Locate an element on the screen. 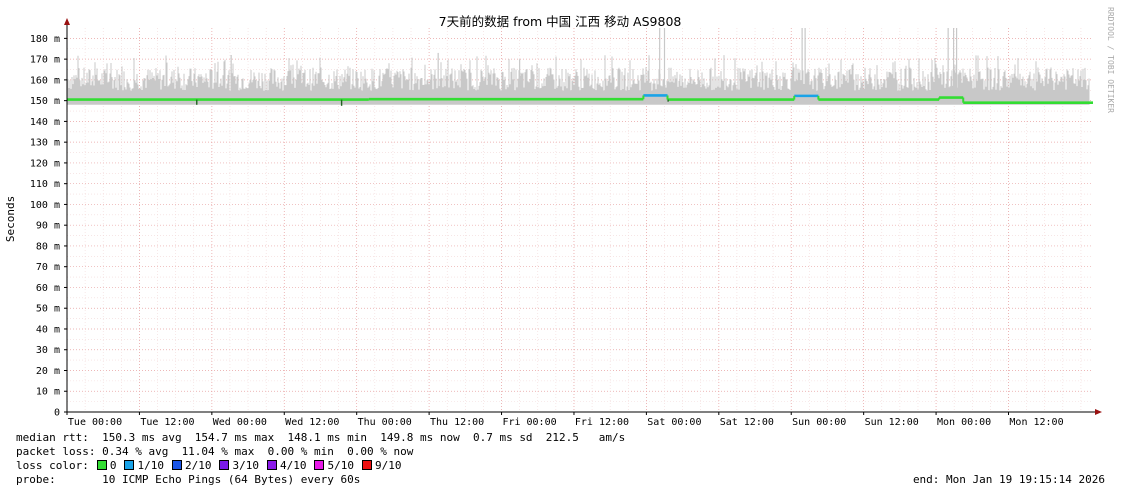 Image resolution: width=1121 pixels, height=494 pixels. loss-color-legend: loss color: 0 1/10 2/10 3/10 4/10 5/10 9/10 is located at coordinates (208, 466).